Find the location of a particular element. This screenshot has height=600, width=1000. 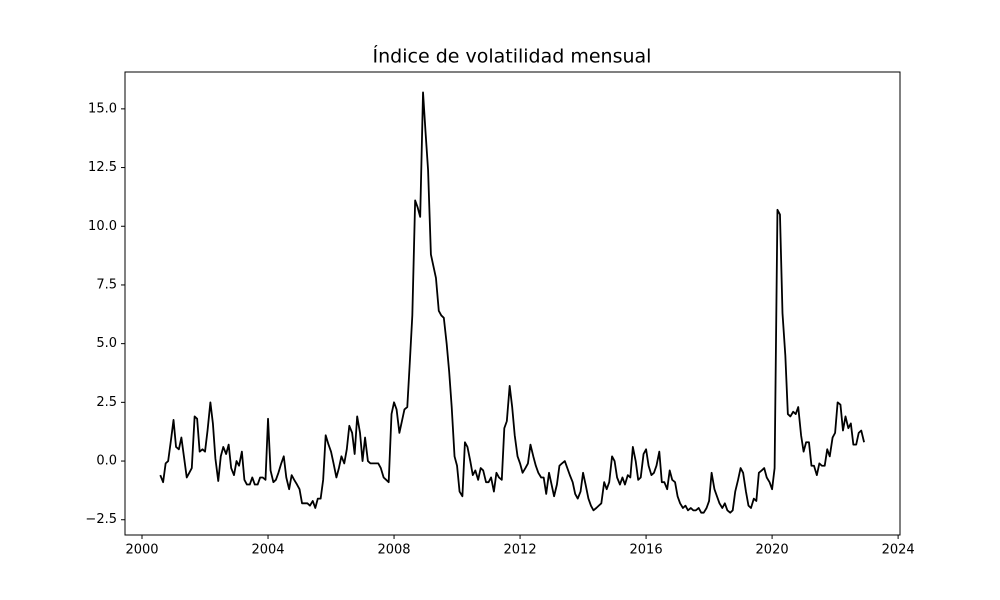

x-tick-label: 2008 is located at coordinates (393, 550).